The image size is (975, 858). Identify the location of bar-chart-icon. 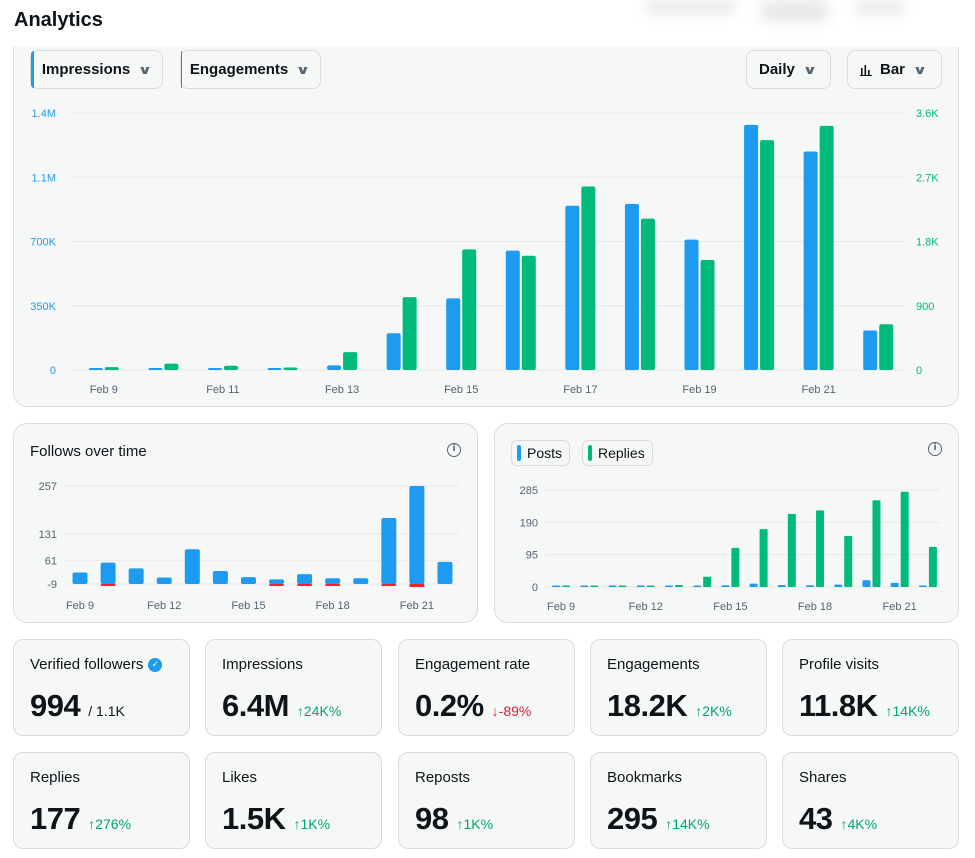
(866, 70).